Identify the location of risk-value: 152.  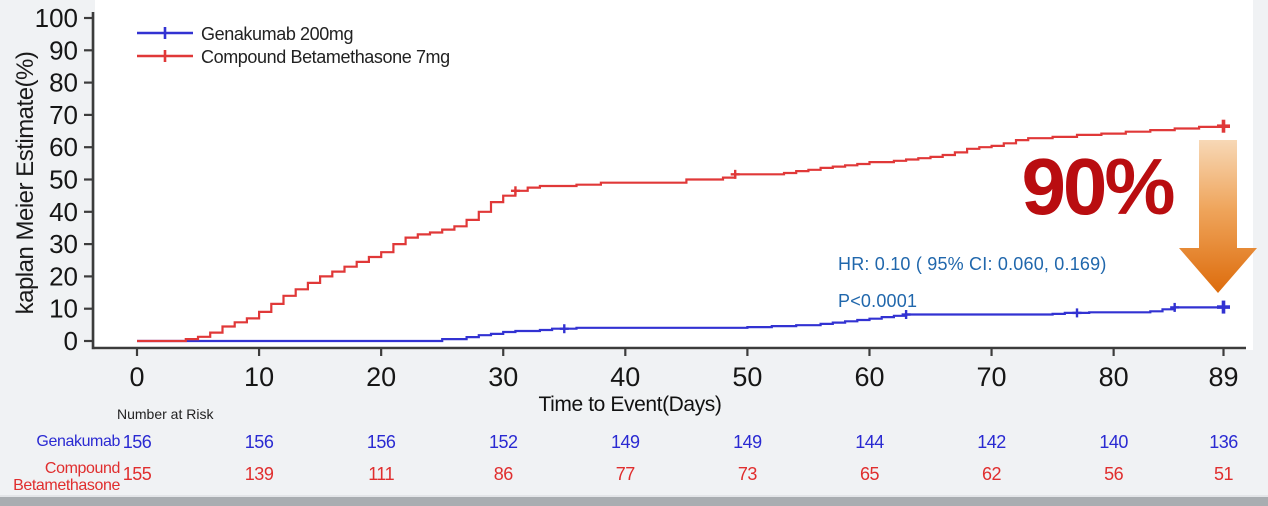
(503, 442).